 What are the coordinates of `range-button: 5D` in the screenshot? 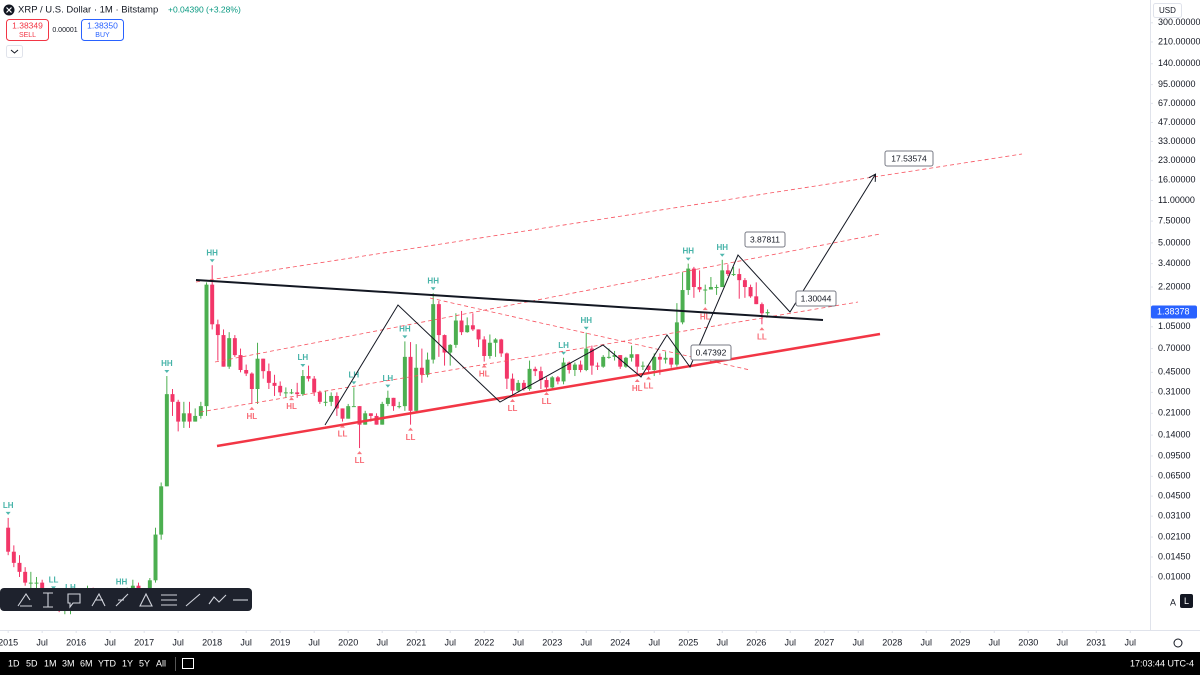 It's located at (32, 663).